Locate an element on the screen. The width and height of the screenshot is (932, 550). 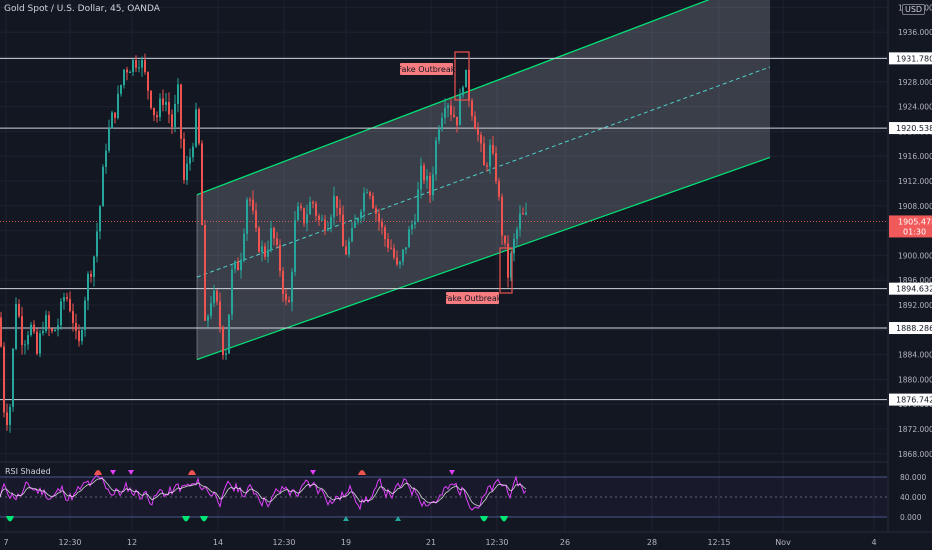
fake-outbreak-bottom-box is located at coordinates (506, 270).